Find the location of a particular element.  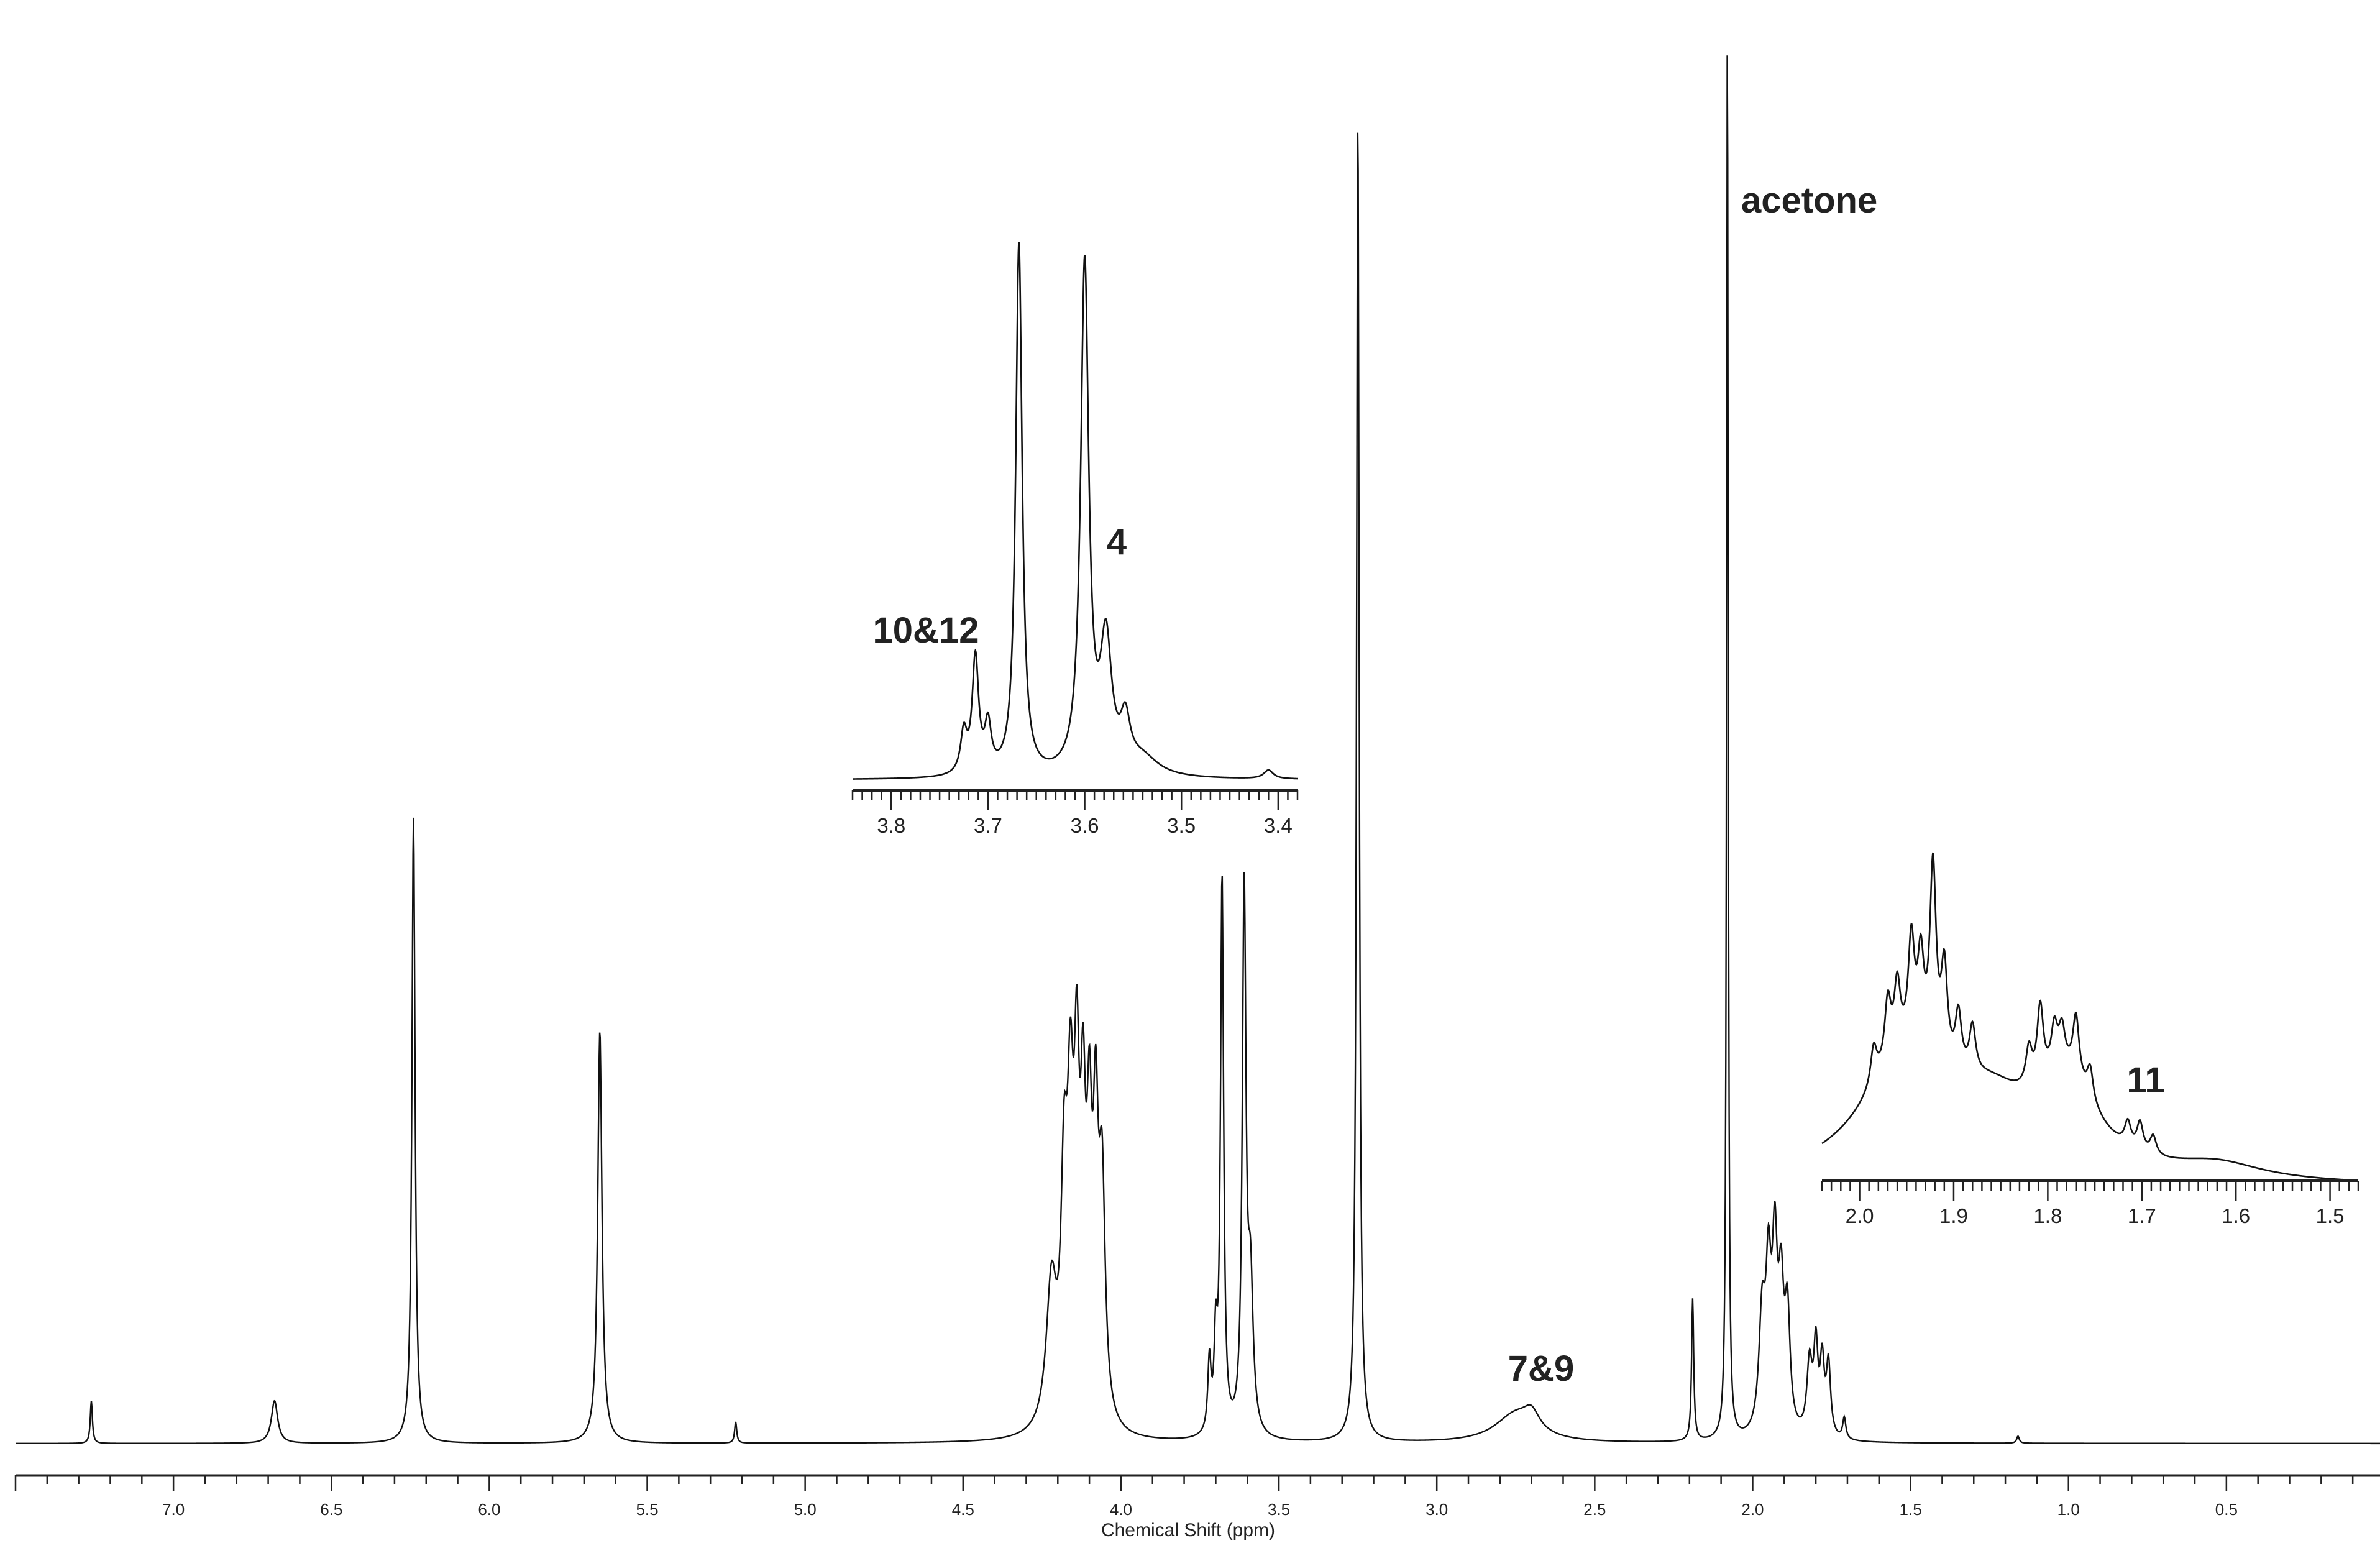

inset-3-4-plot is located at coordinates (1075, 511).